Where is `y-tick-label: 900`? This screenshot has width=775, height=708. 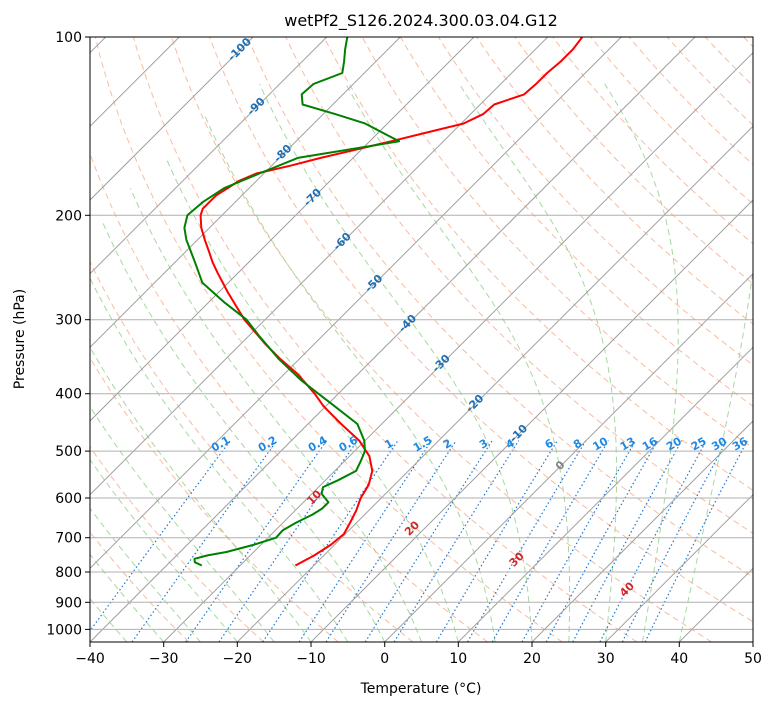 y-tick-label: 900 is located at coordinates (68, 603).